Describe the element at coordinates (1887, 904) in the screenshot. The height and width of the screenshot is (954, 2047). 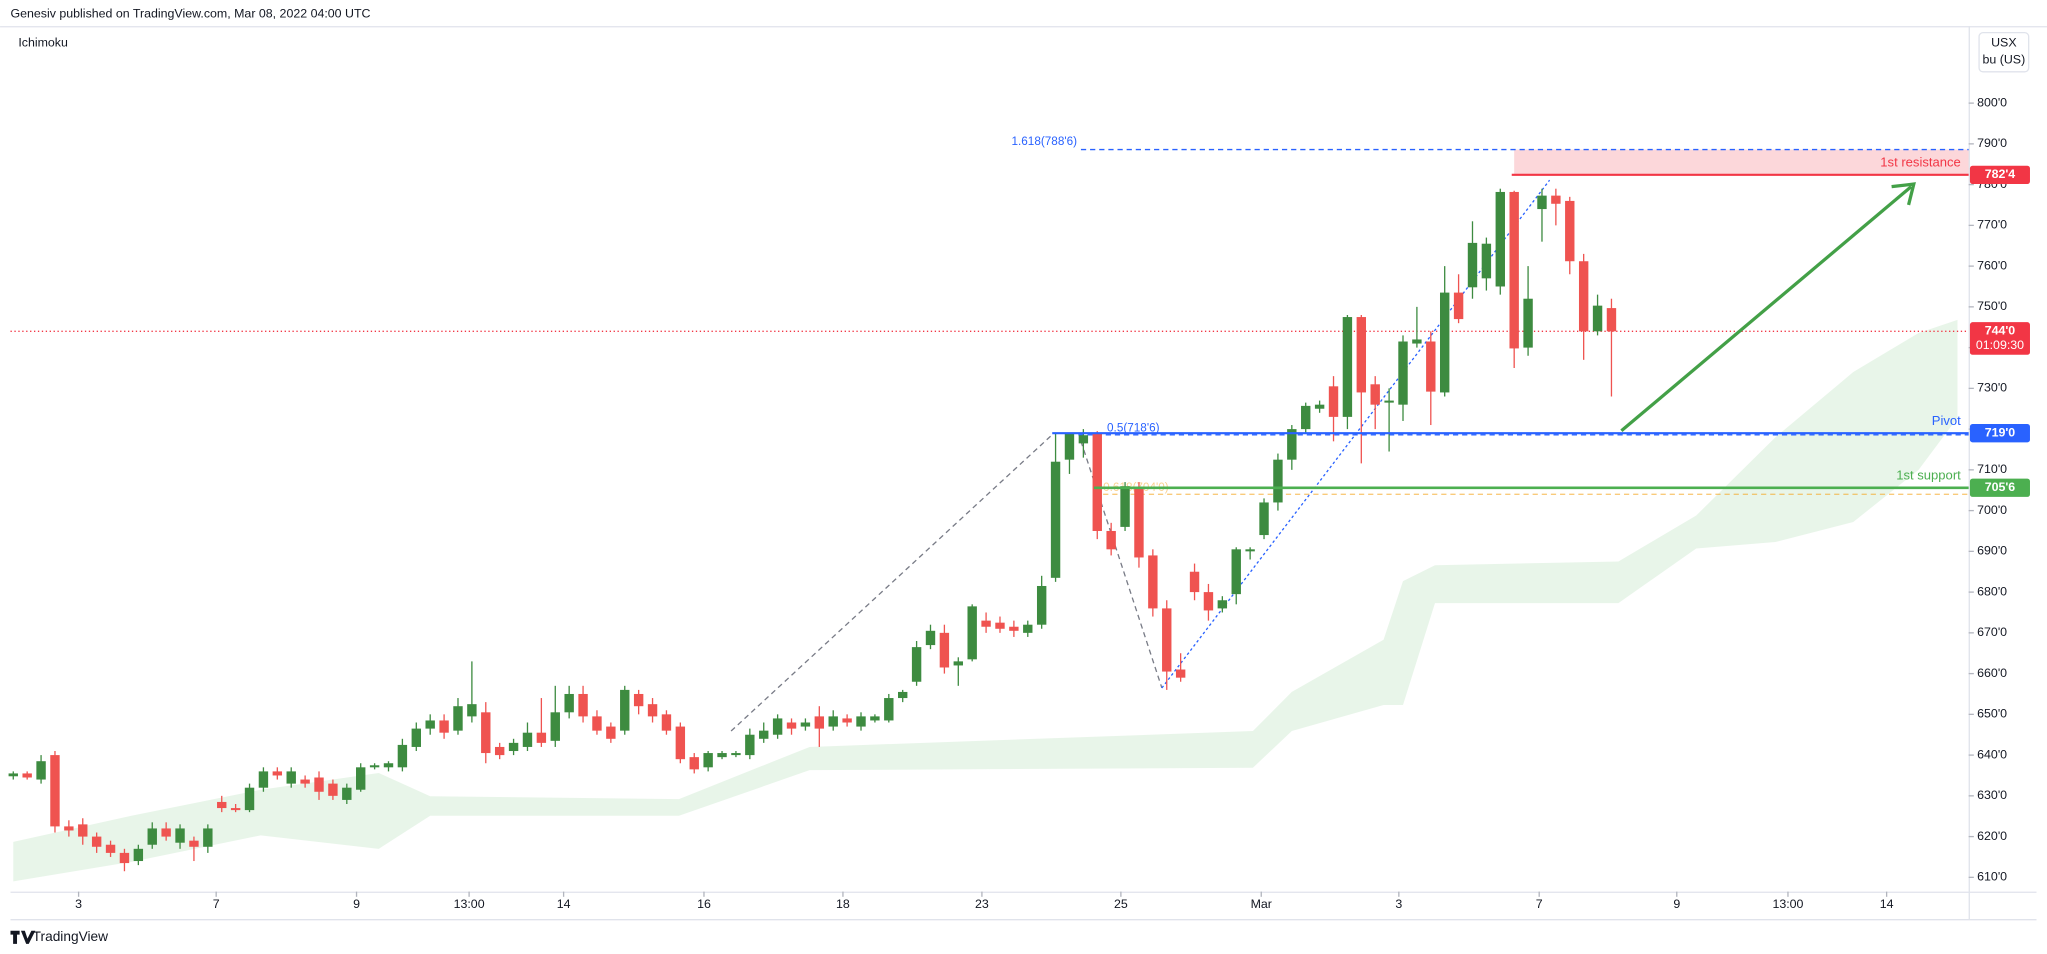
I see `x-tick-label: 14` at that location.